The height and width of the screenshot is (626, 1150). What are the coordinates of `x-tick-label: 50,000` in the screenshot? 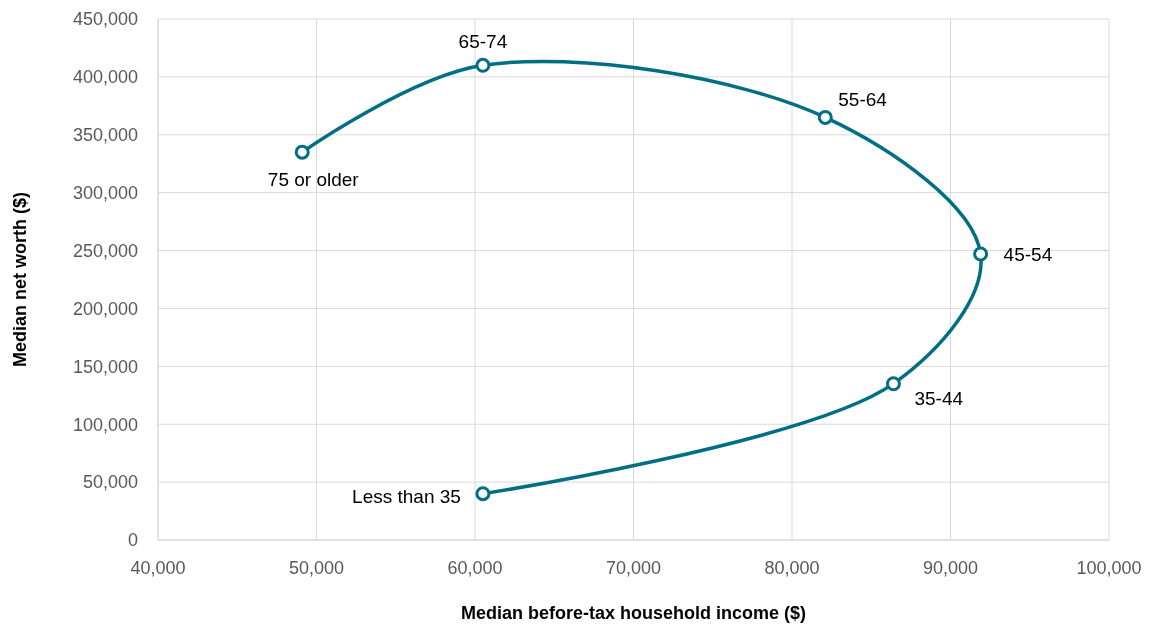 It's located at (316, 568).